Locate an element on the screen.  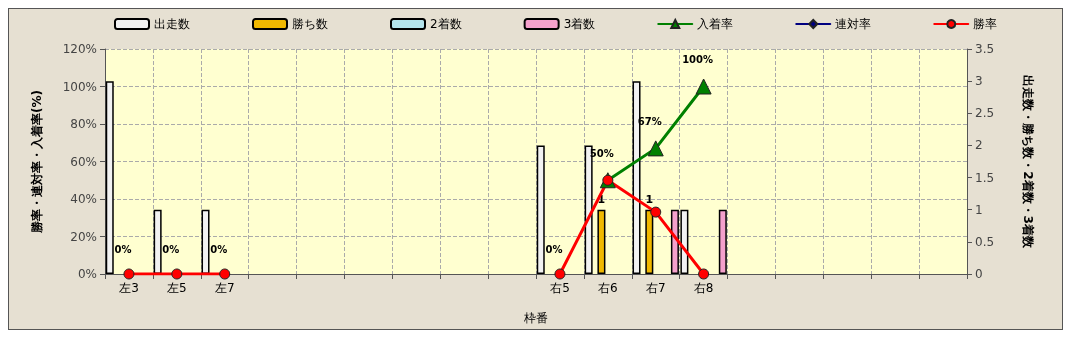
x-tick-label: 左5 is located at coordinates (177, 288).